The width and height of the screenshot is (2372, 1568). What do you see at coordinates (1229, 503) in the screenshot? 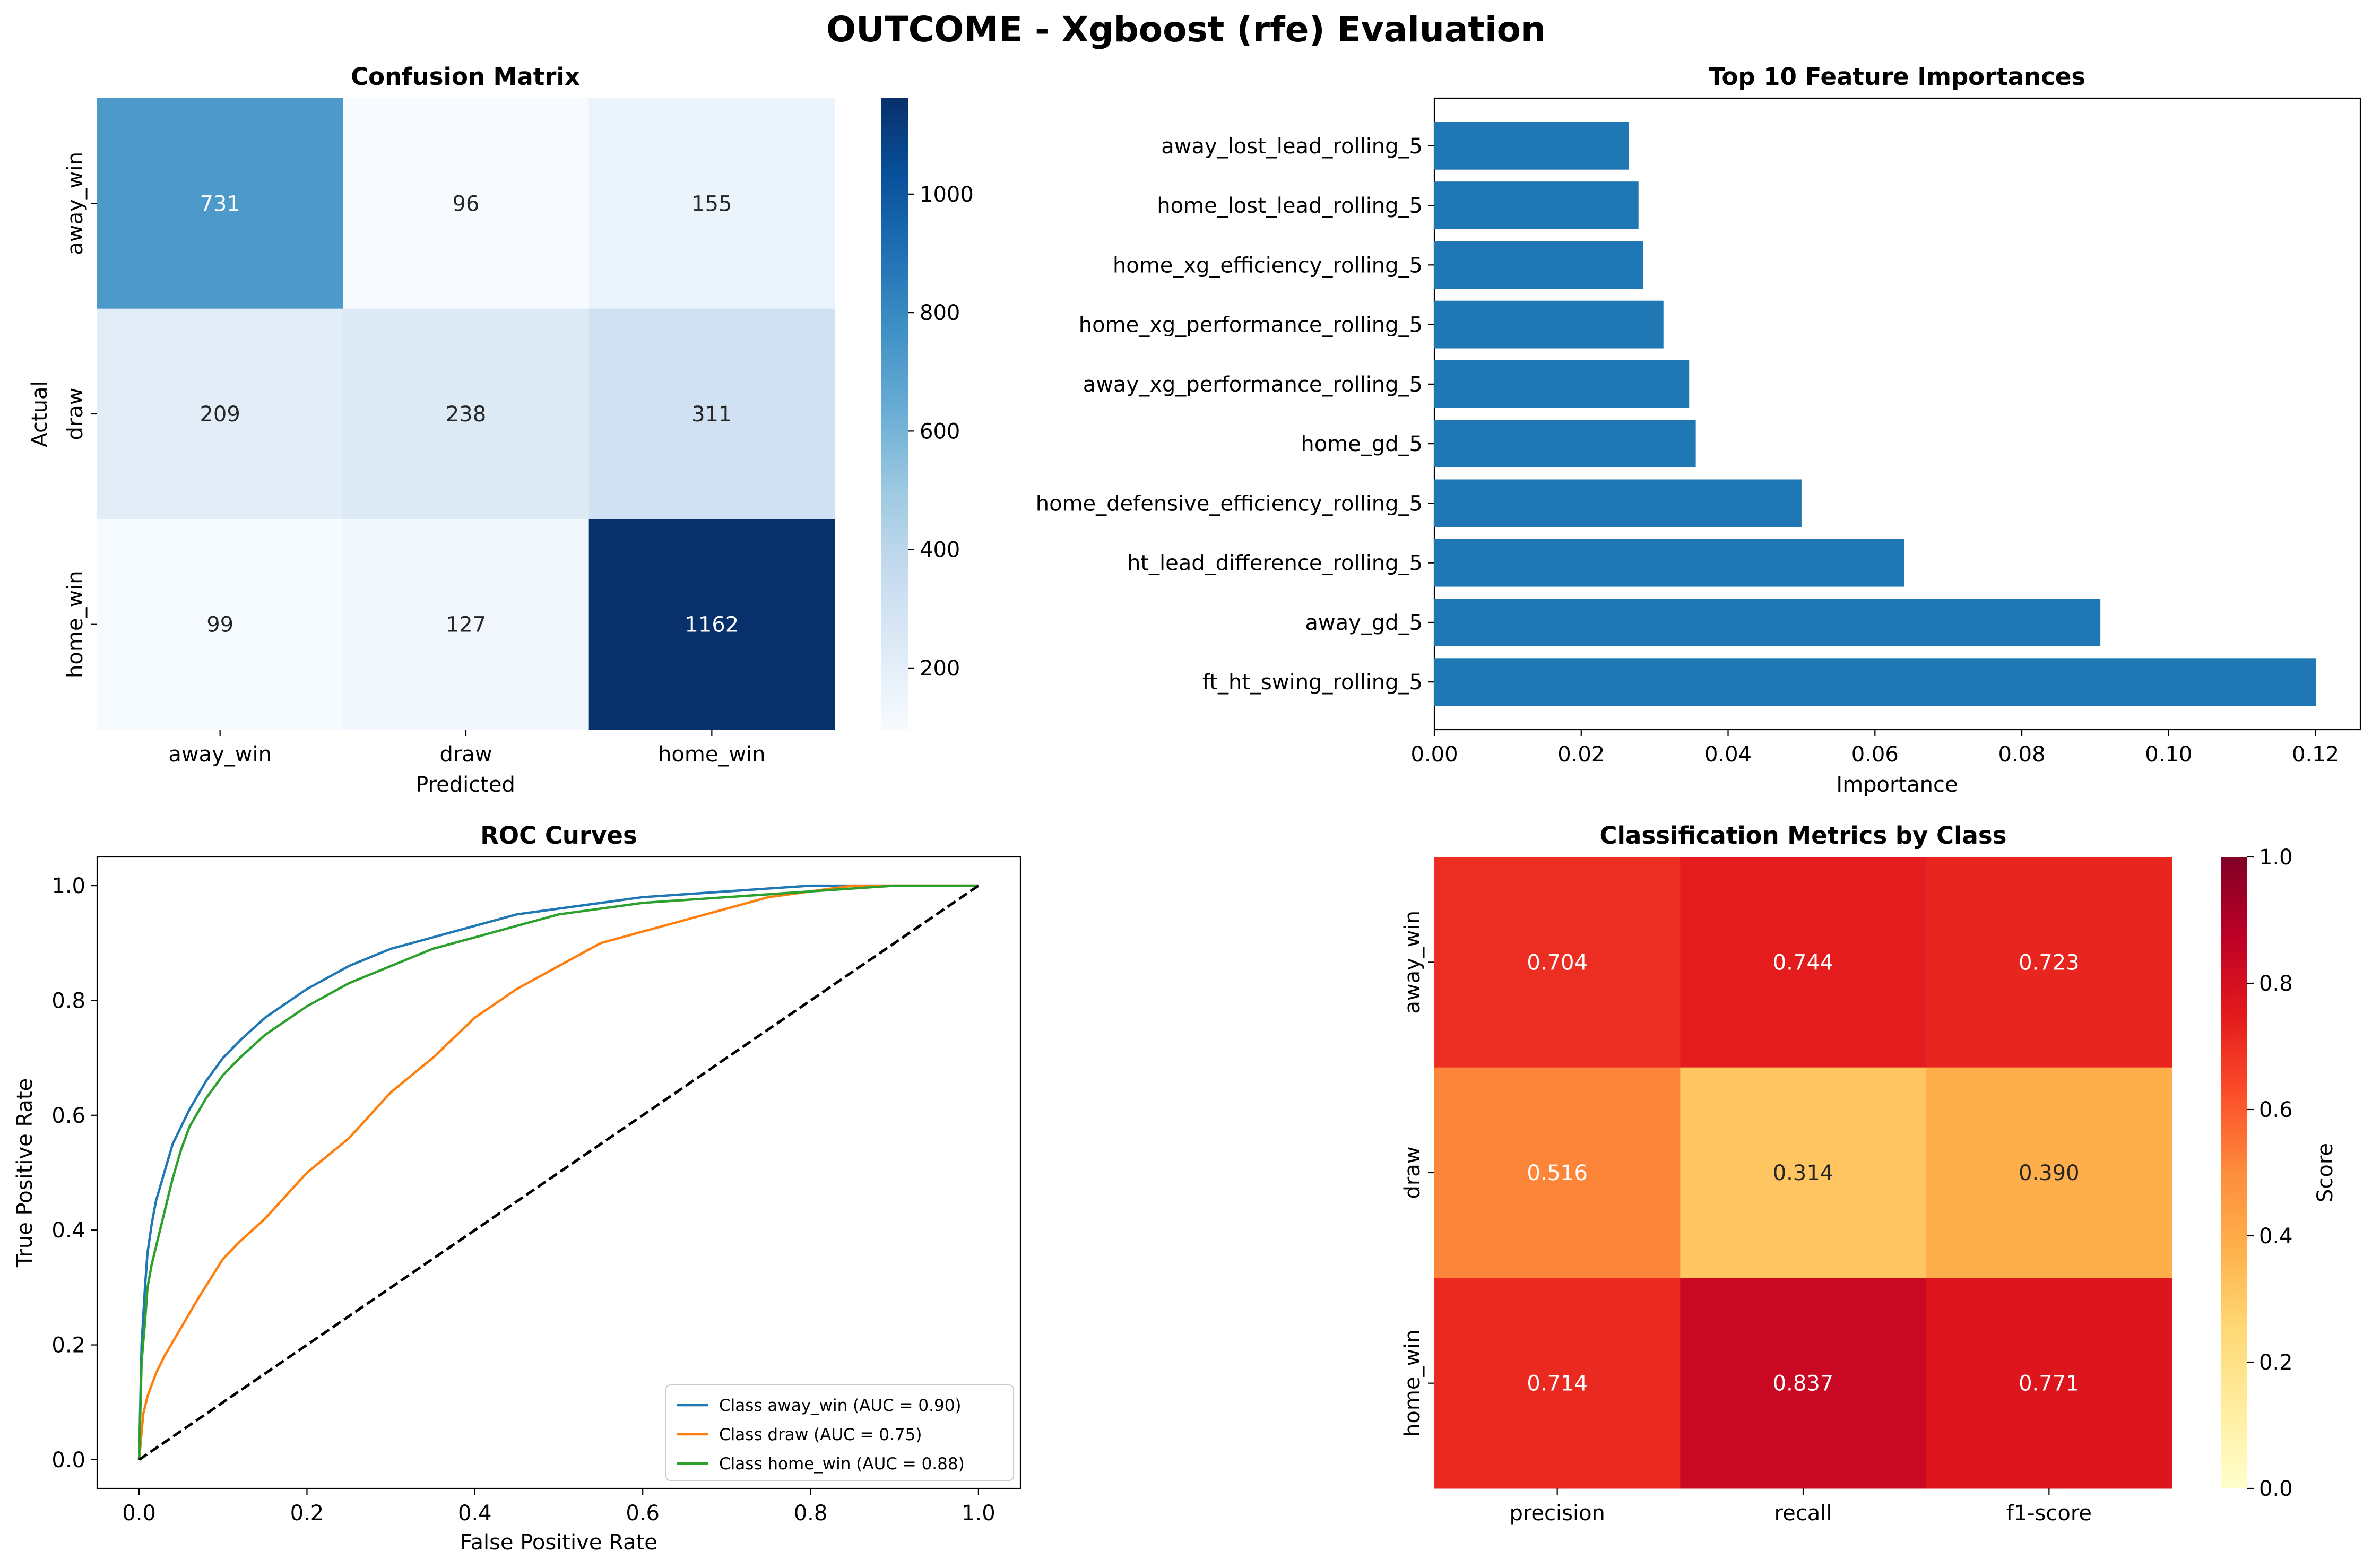
I see `feature-importance-y-tick-label: home_defensive_efficiency_rolling_5` at bounding box center [1229, 503].